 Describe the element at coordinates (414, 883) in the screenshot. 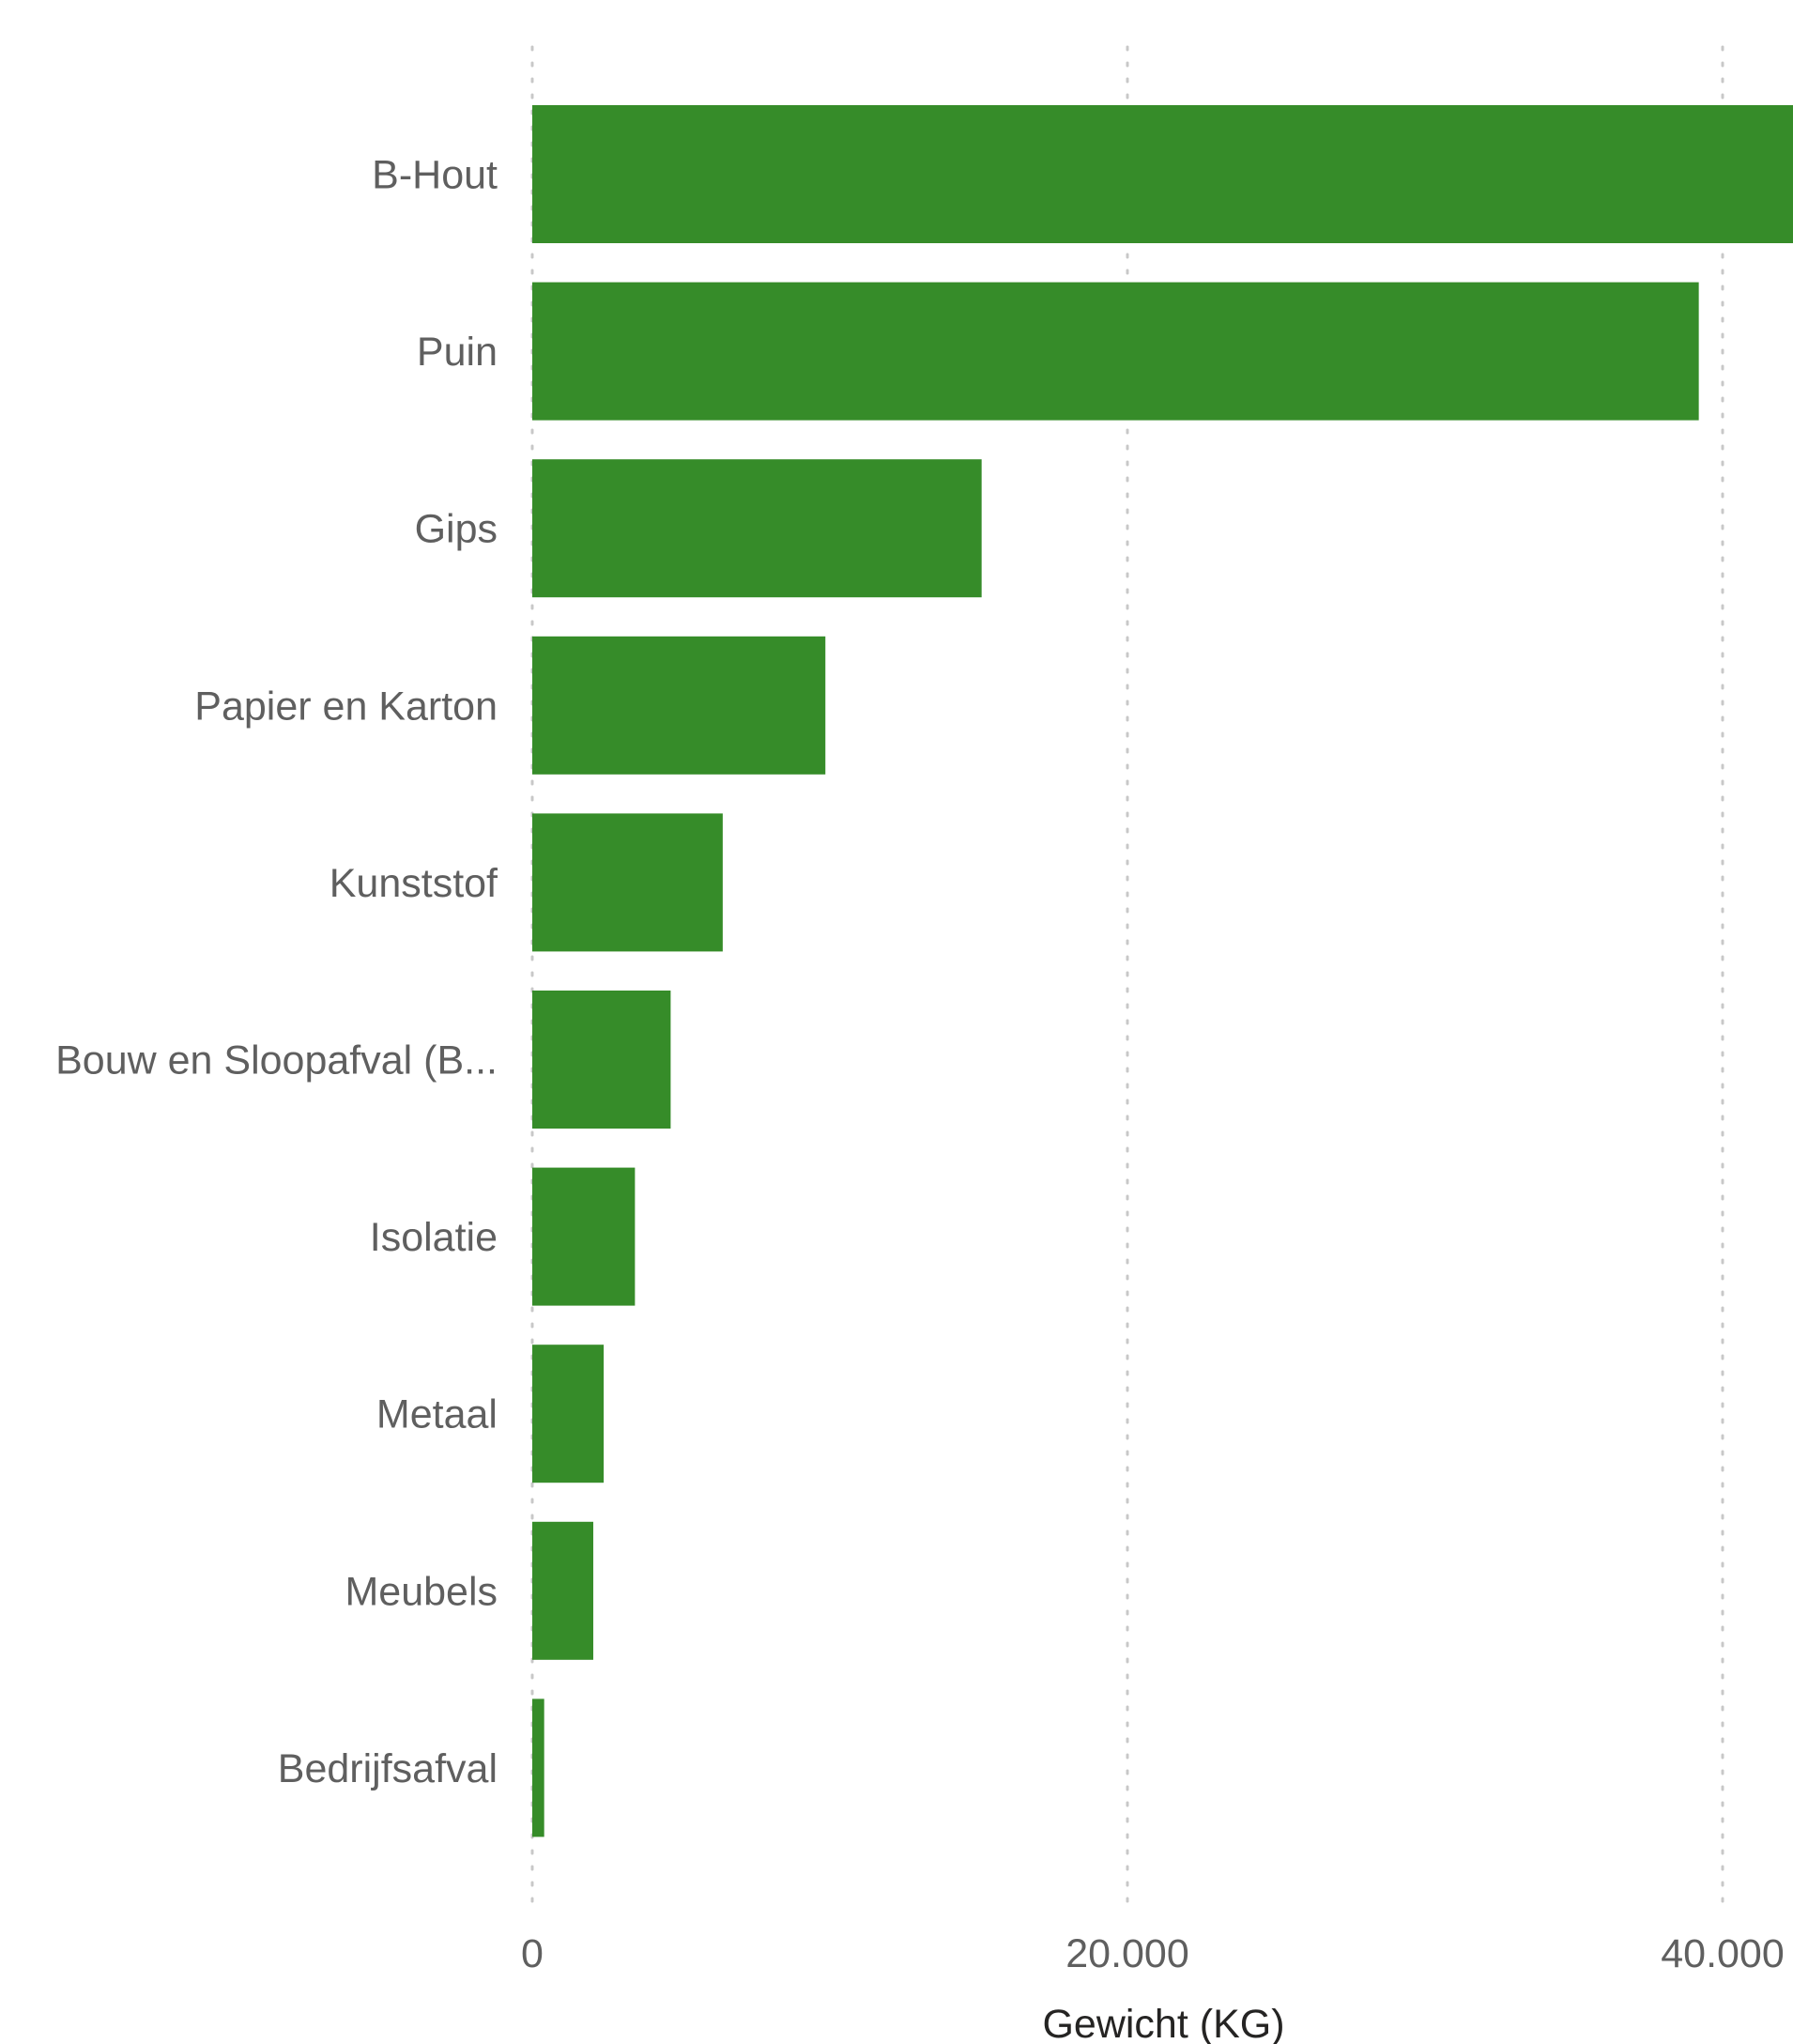

I see `category-label: Kunststof` at that location.